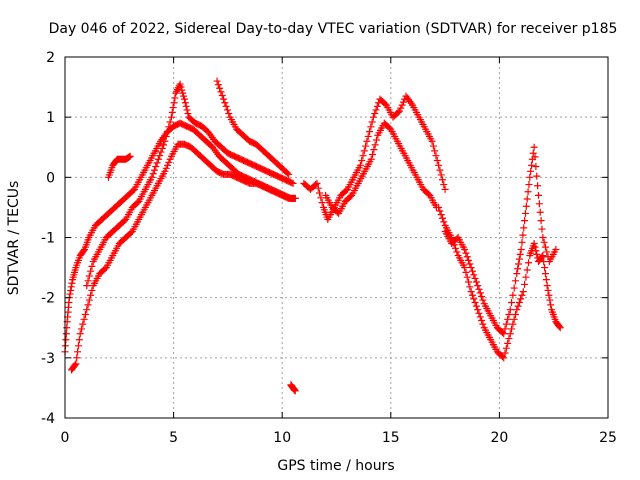 Image resolution: width=640 pixels, height=480 pixels. Describe the element at coordinates (50, 58) in the screenshot. I see `y-tick-label: 2` at that location.